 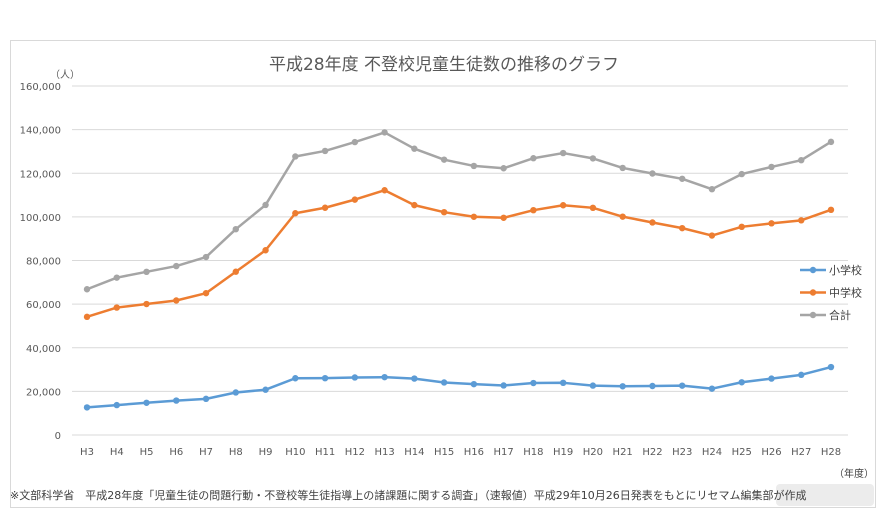 I want to click on y-tick-label: 140,000, so click(x=40, y=131).